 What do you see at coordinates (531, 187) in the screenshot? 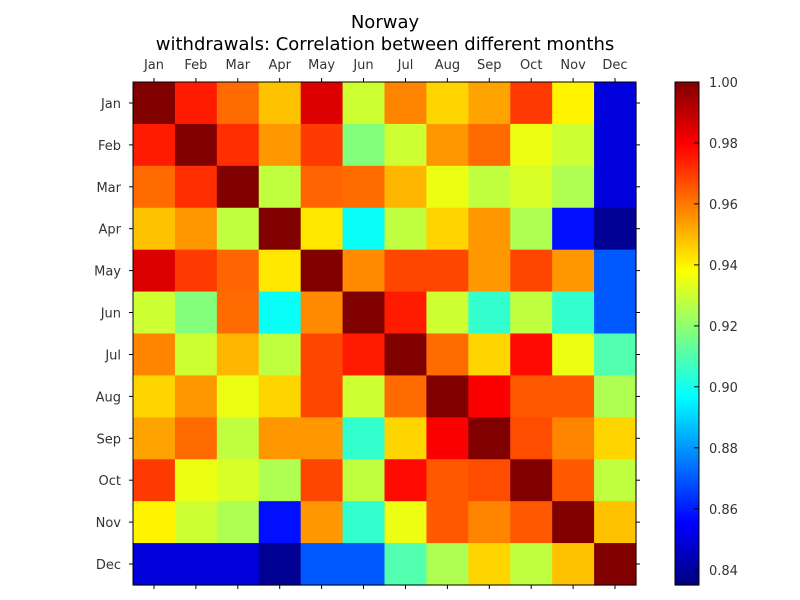
I see `heatmap-cell-mar-oct` at bounding box center [531, 187].